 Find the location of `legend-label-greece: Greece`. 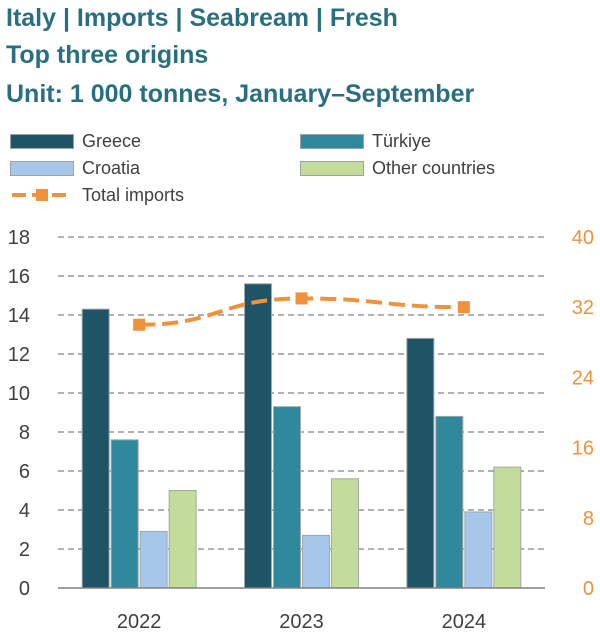

legend-label-greece: Greece is located at coordinates (112, 140).